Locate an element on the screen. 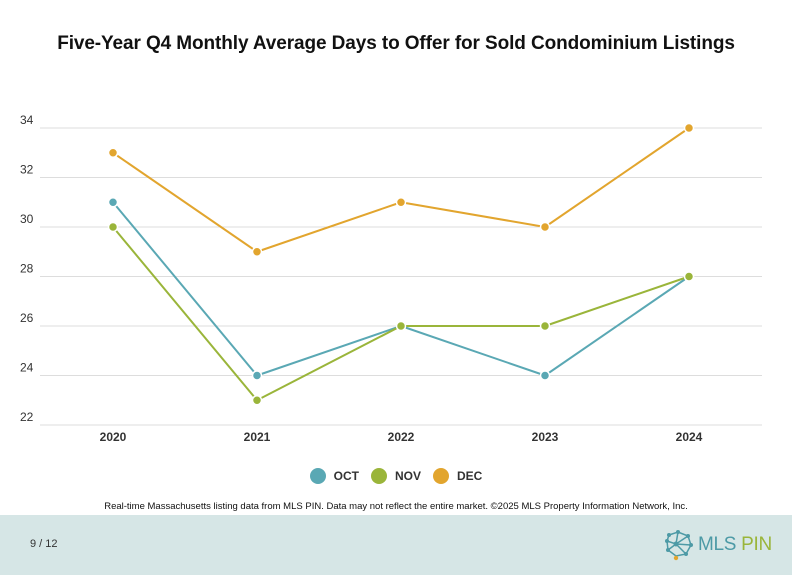 The height and width of the screenshot is (575, 792). legend-swatch-nov is located at coordinates (378, 476).